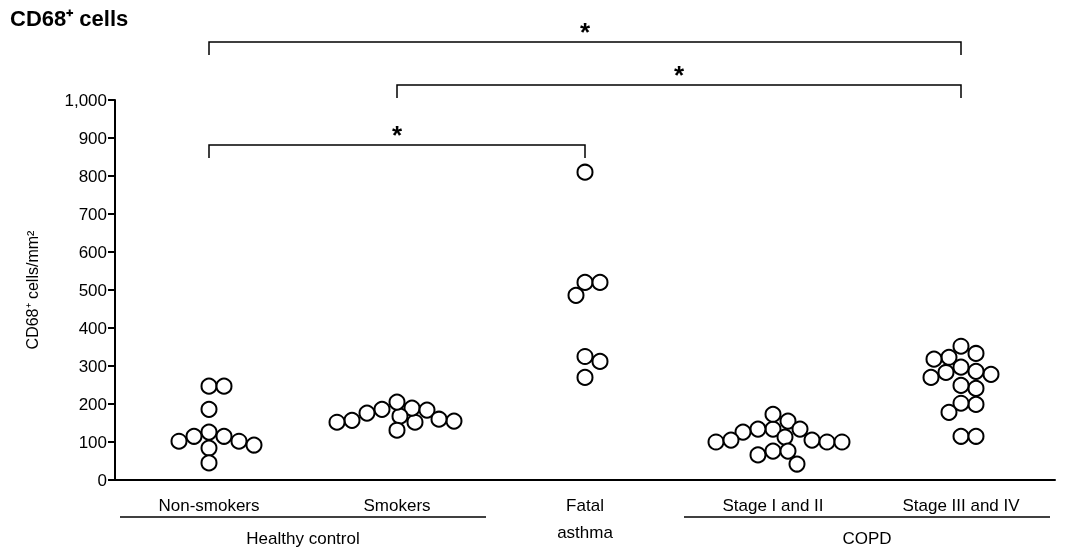  Describe the element at coordinates (102, 480) in the screenshot. I see `y-tick-label: 0` at that location.